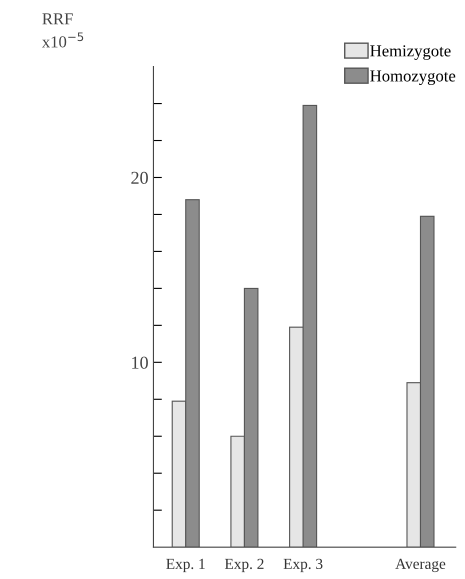 The height and width of the screenshot is (579, 465). What do you see at coordinates (303, 565) in the screenshot?
I see `x-tick-label: Exp. 3` at bounding box center [303, 565].